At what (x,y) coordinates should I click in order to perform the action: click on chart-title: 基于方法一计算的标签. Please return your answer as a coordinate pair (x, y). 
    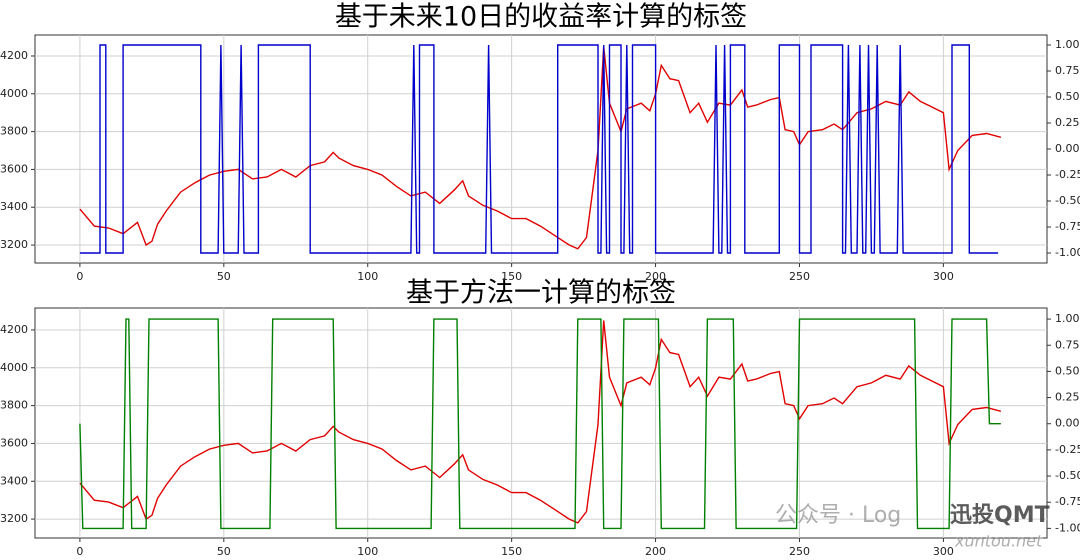
    Looking at the image, I should click on (541, 293).